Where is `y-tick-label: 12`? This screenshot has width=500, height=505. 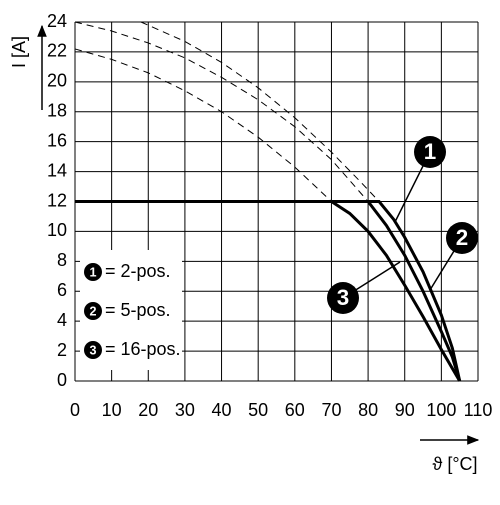 y-tick-label: 12 is located at coordinates (57, 200).